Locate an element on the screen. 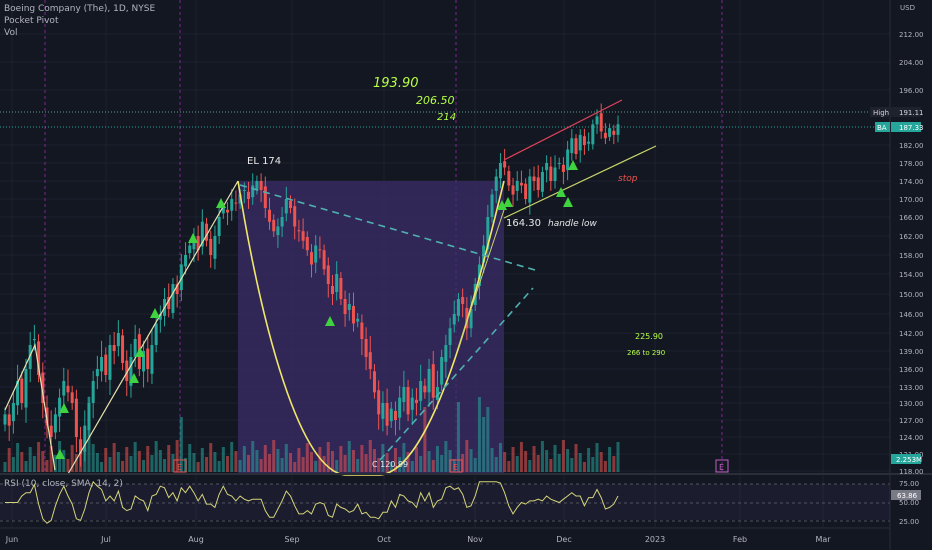 The height and width of the screenshot is (550, 932). price-tick: 162.00 is located at coordinates (911, 237).